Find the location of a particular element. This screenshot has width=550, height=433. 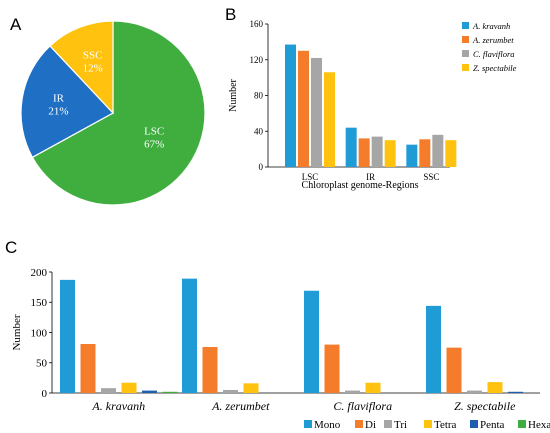

chart-c-bar-tri-z-spectabile is located at coordinates (474, 391).